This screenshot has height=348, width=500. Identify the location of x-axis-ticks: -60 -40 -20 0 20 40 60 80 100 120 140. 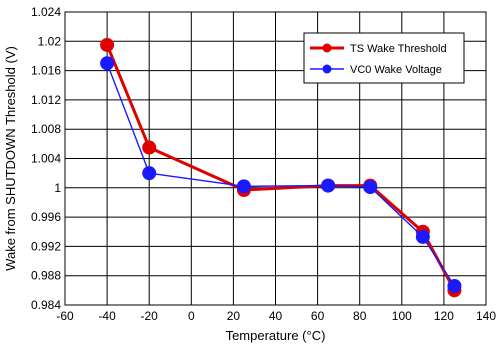
(276, 316).